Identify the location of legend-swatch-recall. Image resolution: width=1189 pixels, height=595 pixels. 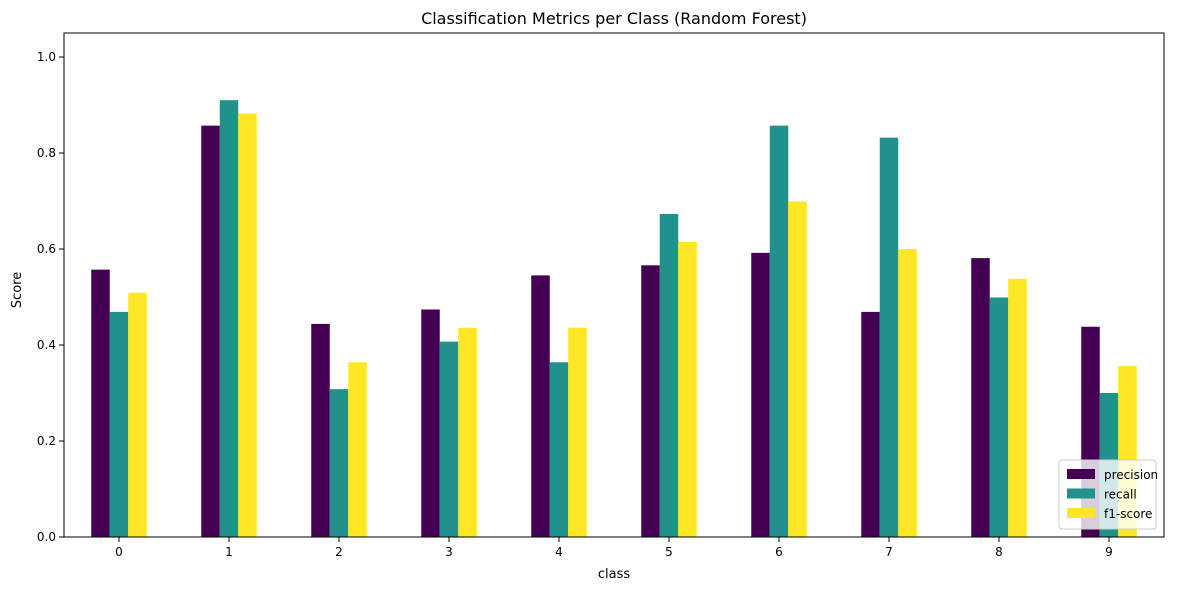
(1081, 493).